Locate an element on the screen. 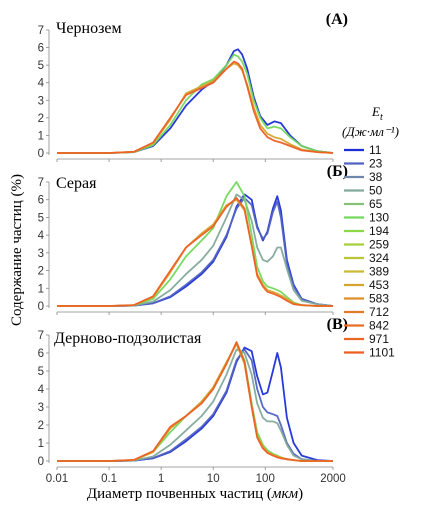 This screenshot has height=520, width=422. x-tick-label: 100 is located at coordinates (265, 479).